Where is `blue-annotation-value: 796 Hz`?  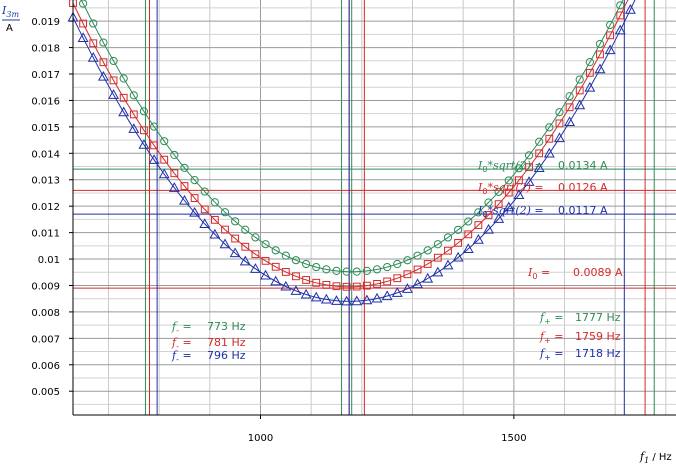
blue-annotation-value: 796 Hz is located at coordinates (226, 355).